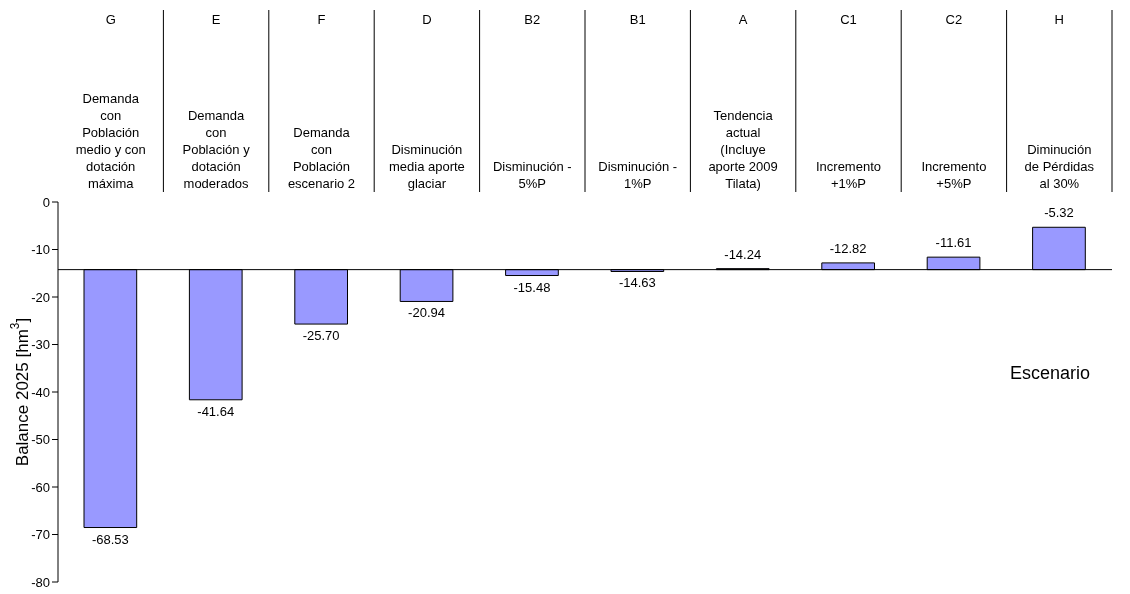 The width and height of the screenshot is (1130, 594). I want to click on y-tick-label: -20, so click(40, 297).